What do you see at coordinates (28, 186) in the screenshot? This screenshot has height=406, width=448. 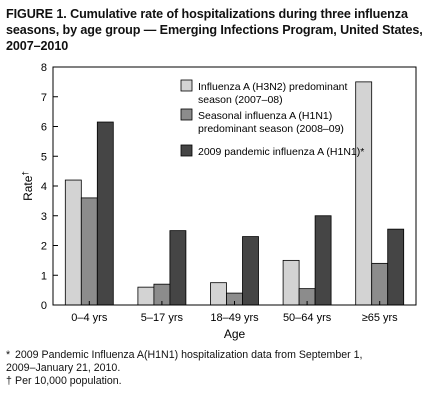 I see `y-axis-label: Rate†` at bounding box center [28, 186].